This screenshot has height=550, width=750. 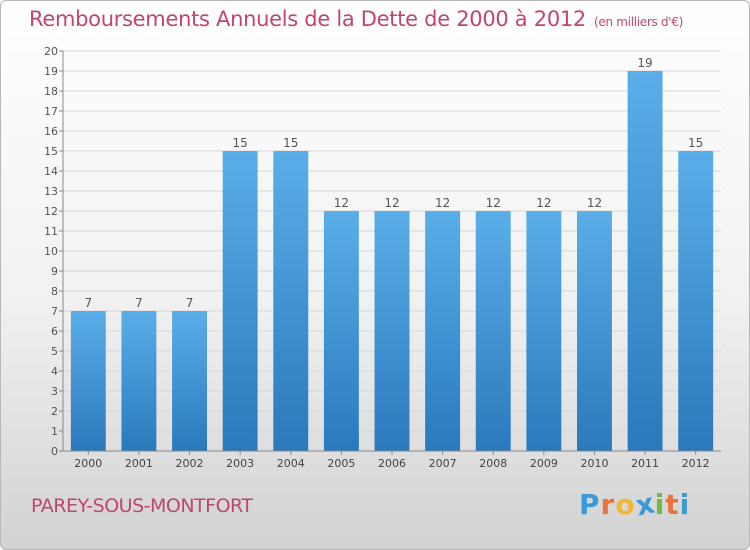 I want to click on x-tick-label-2005: 2005, so click(x=341, y=463).